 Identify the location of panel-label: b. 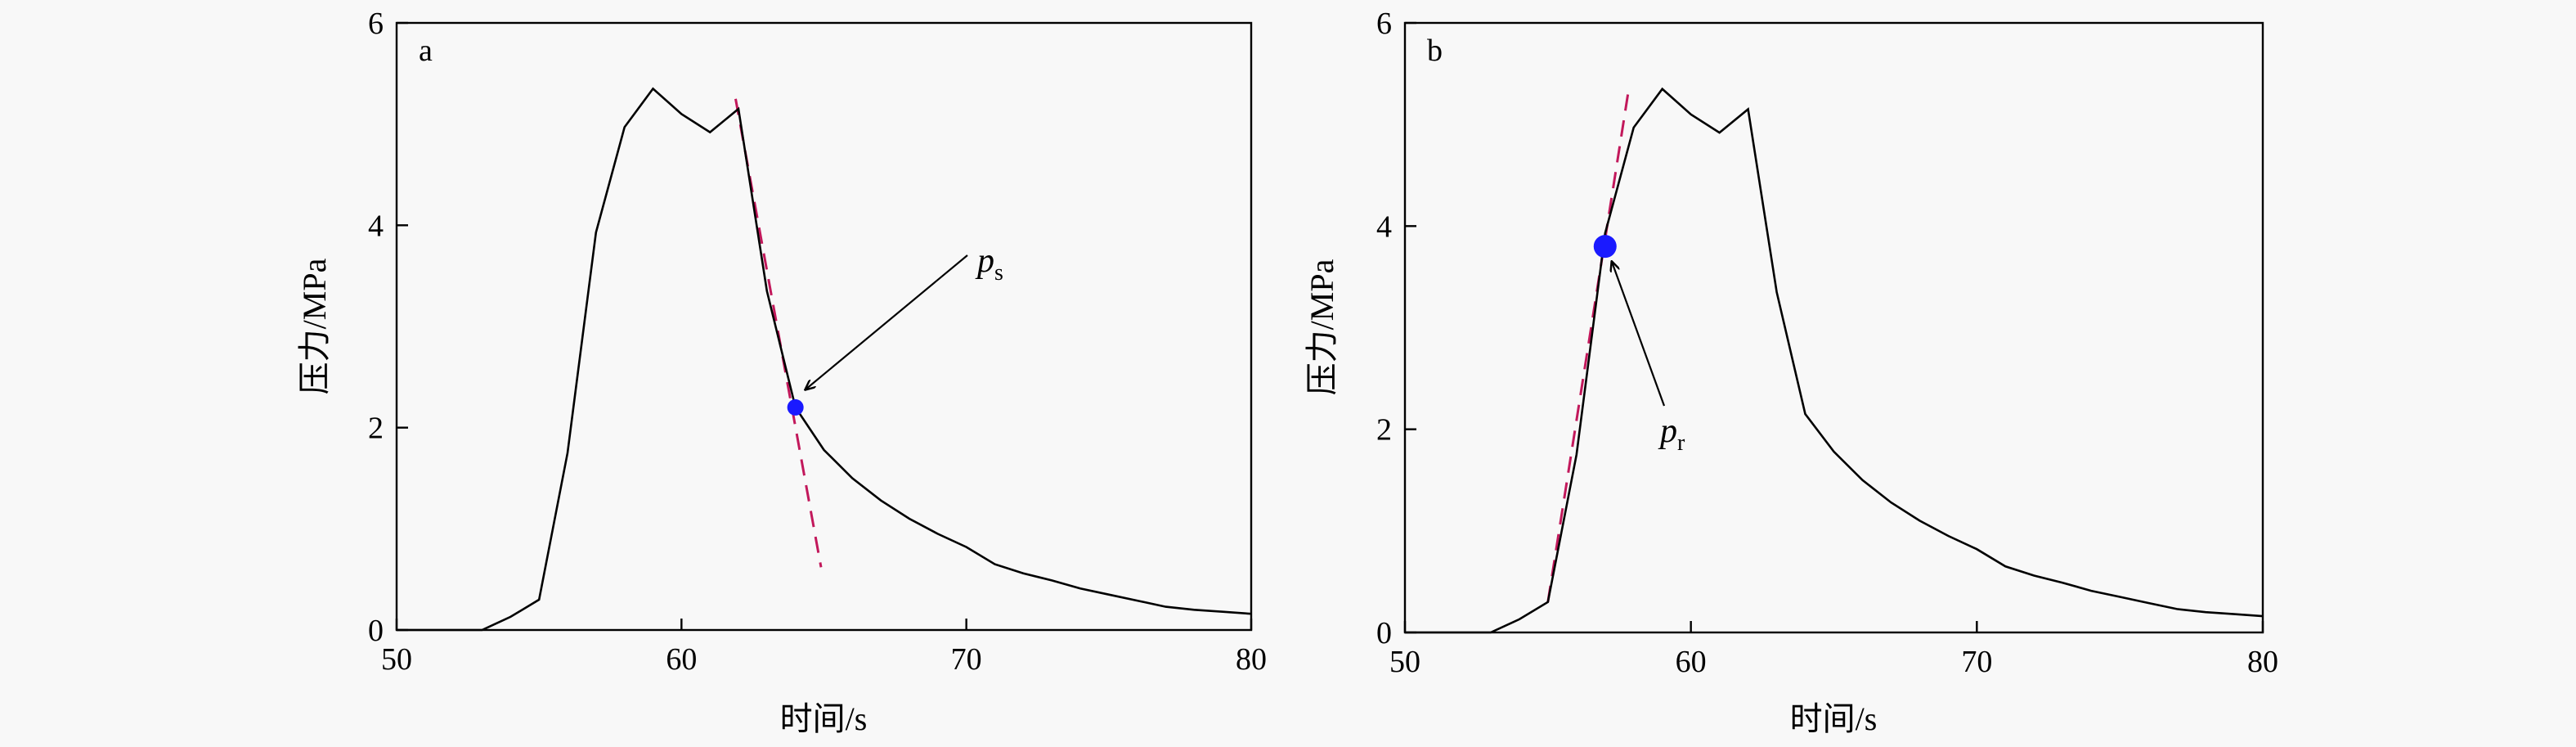
(1435, 51).